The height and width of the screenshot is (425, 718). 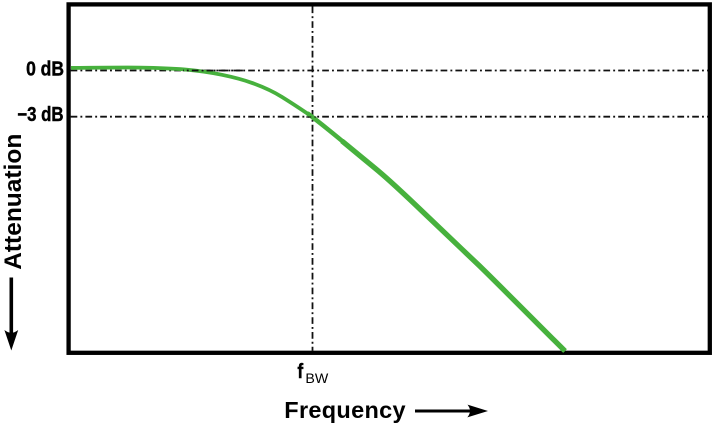 I want to click on svg-text: BW, so click(x=316, y=379).